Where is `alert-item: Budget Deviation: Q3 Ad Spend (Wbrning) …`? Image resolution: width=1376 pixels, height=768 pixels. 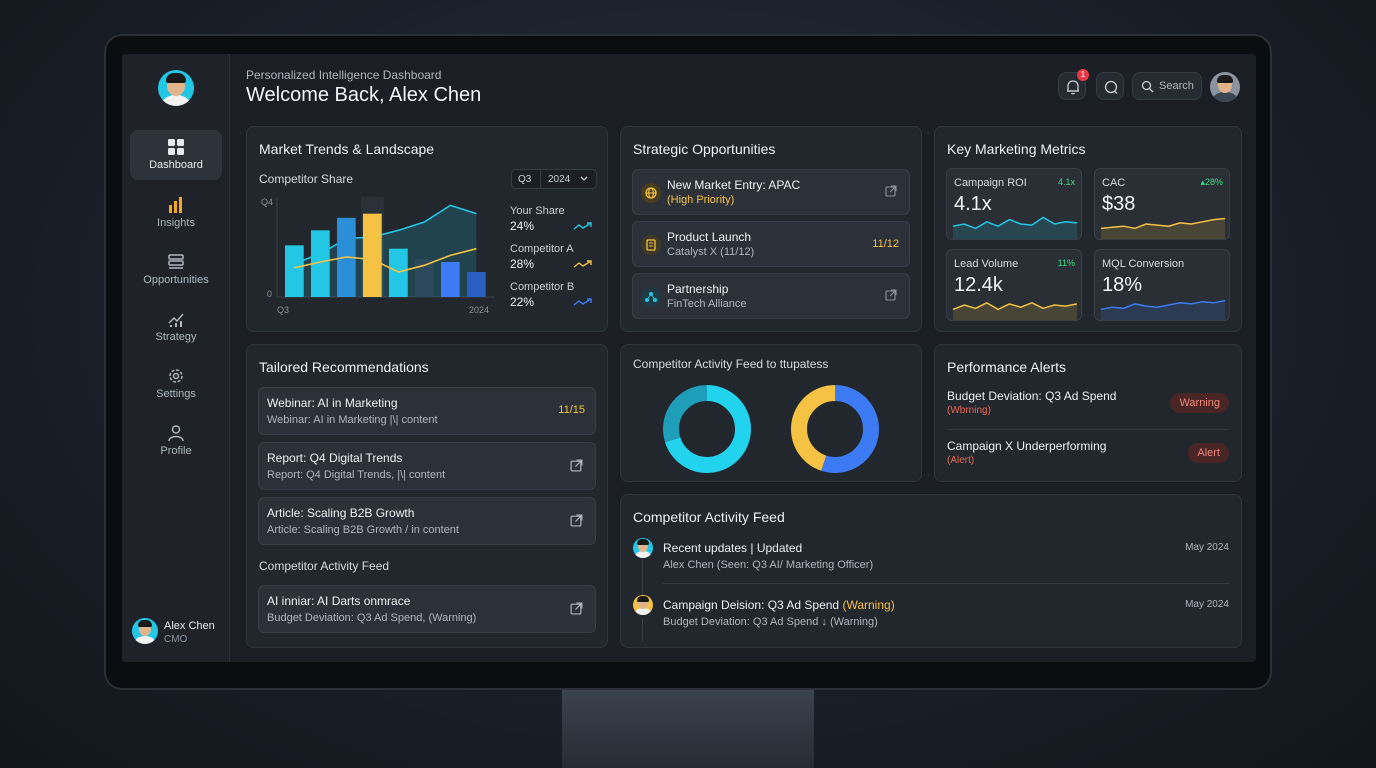
alert-item: Budget Deviation: Q3 Ad Spend (Wbrning) … is located at coordinates (1088, 412).